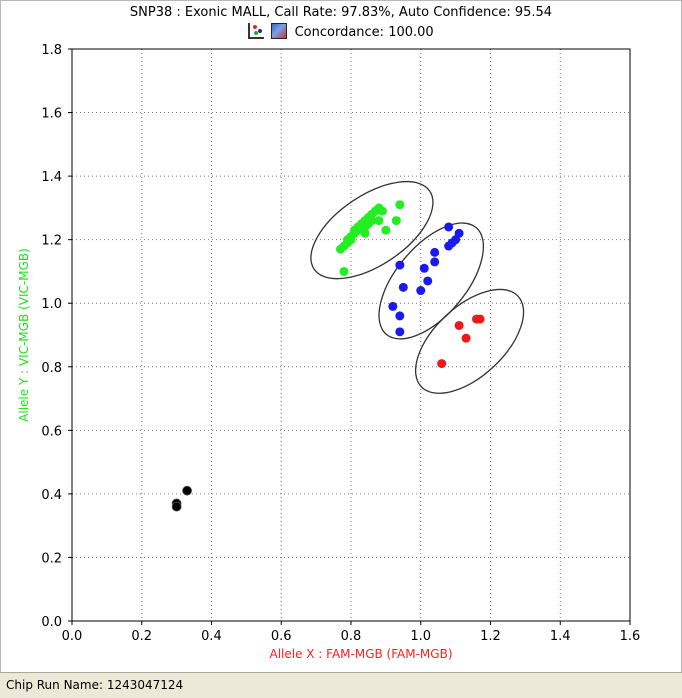 The width and height of the screenshot is (682, 698). I want to click on y-tick-label: 0.2, so click(51, 558).